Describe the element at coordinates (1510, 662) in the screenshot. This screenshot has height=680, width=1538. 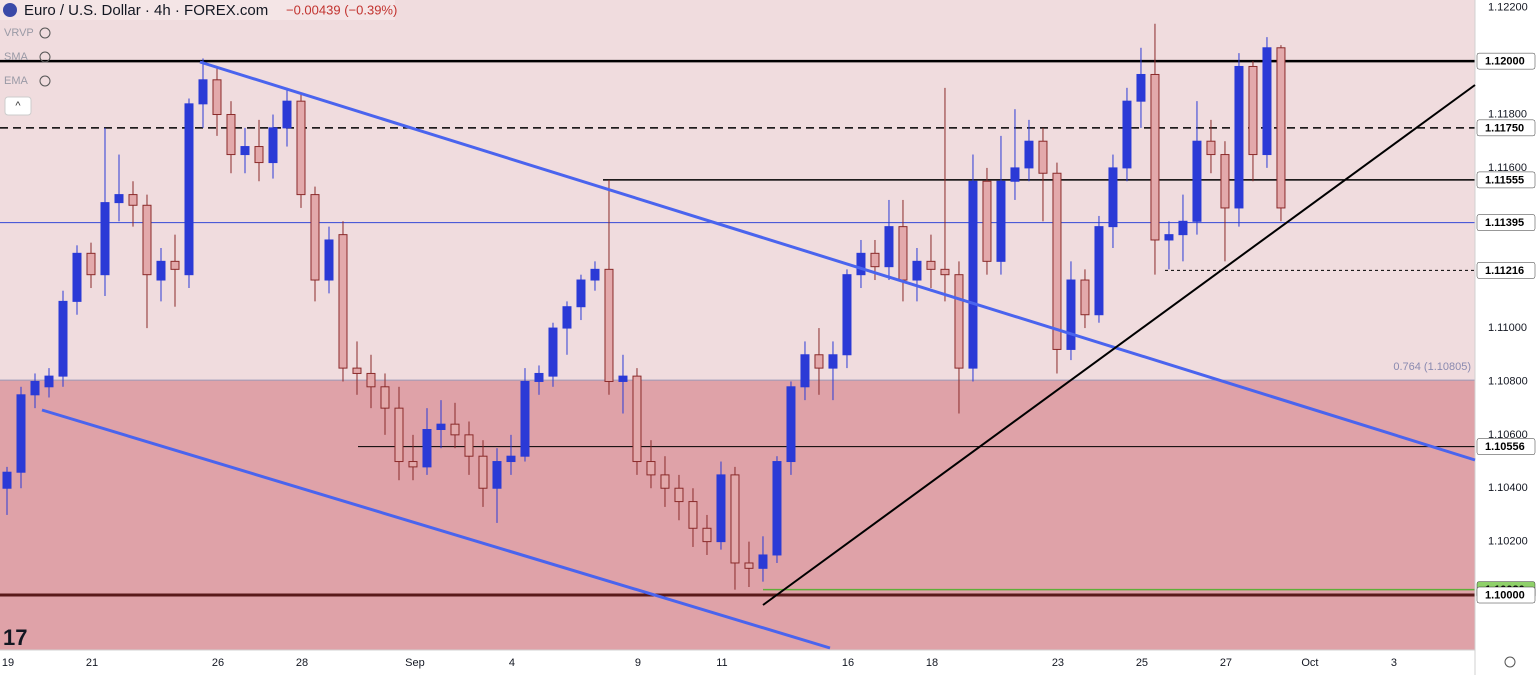
I see `settings-icon` at that location.